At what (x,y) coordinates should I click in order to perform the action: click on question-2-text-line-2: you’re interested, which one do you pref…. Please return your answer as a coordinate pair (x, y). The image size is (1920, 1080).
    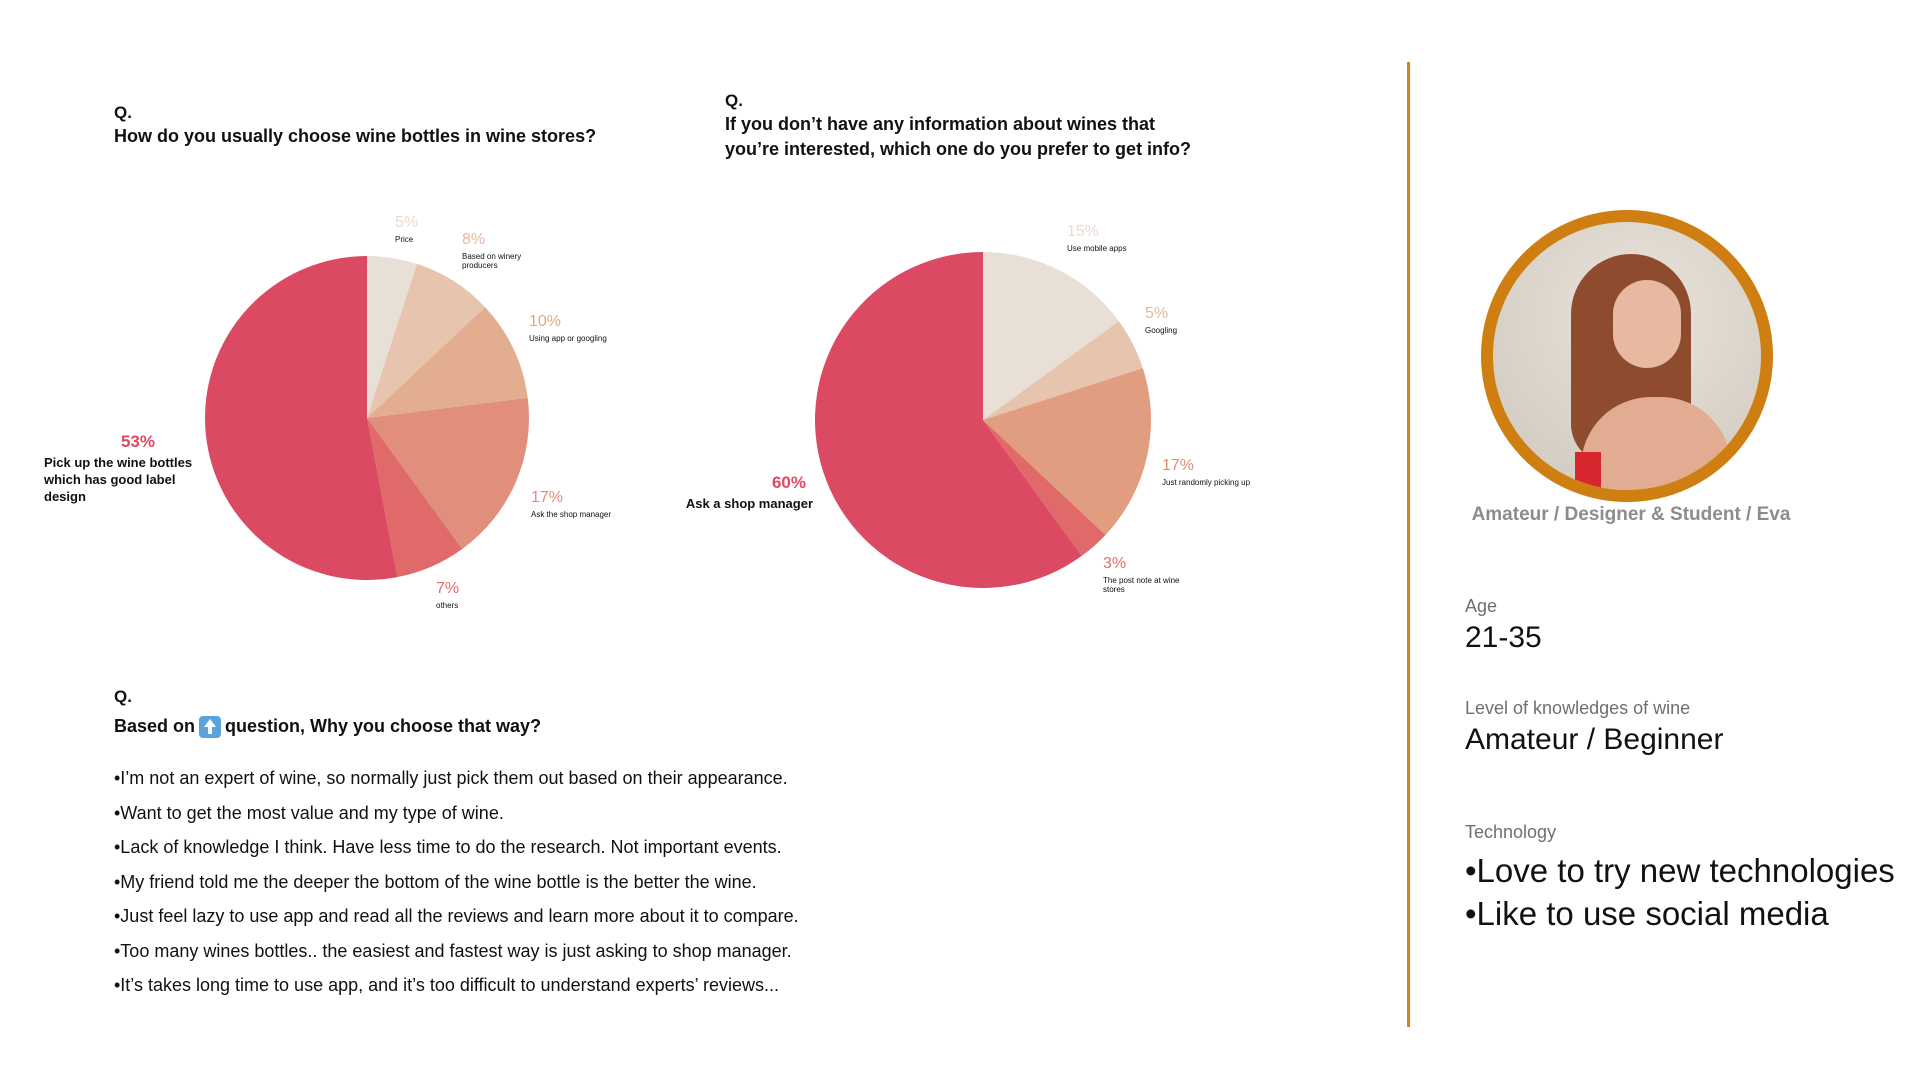
    Looking at the image, I should click on (958, 149).